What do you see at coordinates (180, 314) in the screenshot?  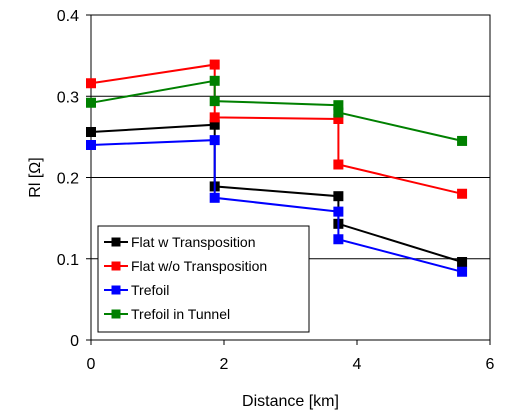 I see `legend-label: Trefoil in Tunnel` at bounding box center [180, 314].